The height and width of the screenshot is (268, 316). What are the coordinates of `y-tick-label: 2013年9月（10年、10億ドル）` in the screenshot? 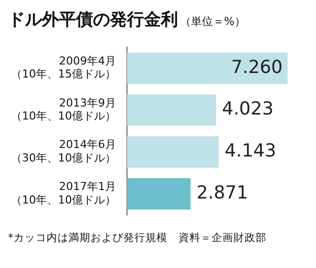 It's located at (63, 109).